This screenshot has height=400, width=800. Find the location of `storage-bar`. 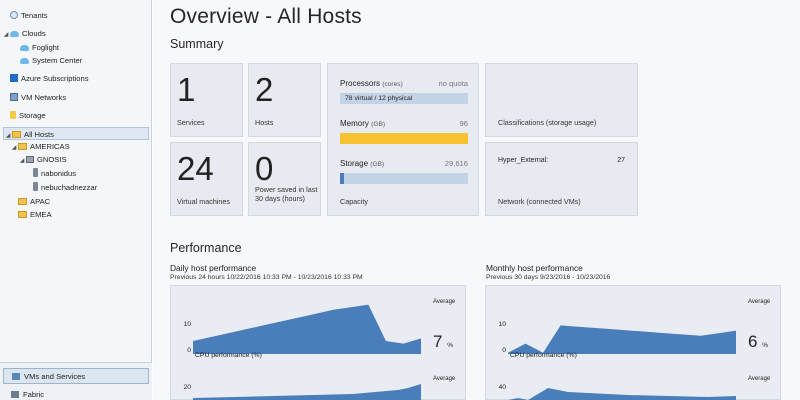

storage-bar is located at coordinates (404, 178).